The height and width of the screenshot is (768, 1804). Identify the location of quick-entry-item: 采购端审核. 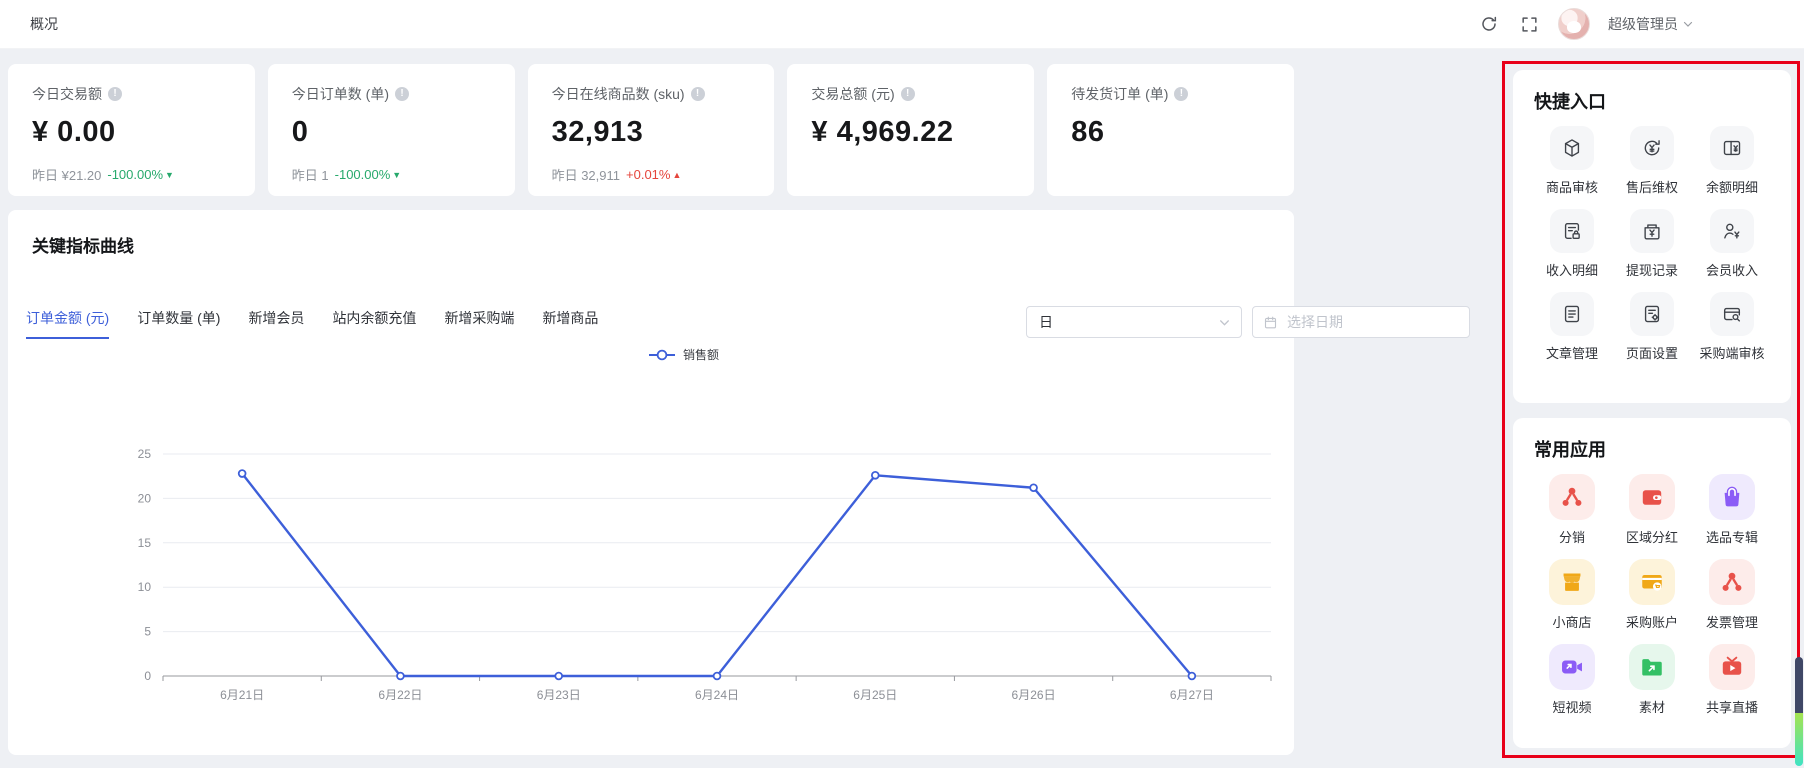
(1732, 327).